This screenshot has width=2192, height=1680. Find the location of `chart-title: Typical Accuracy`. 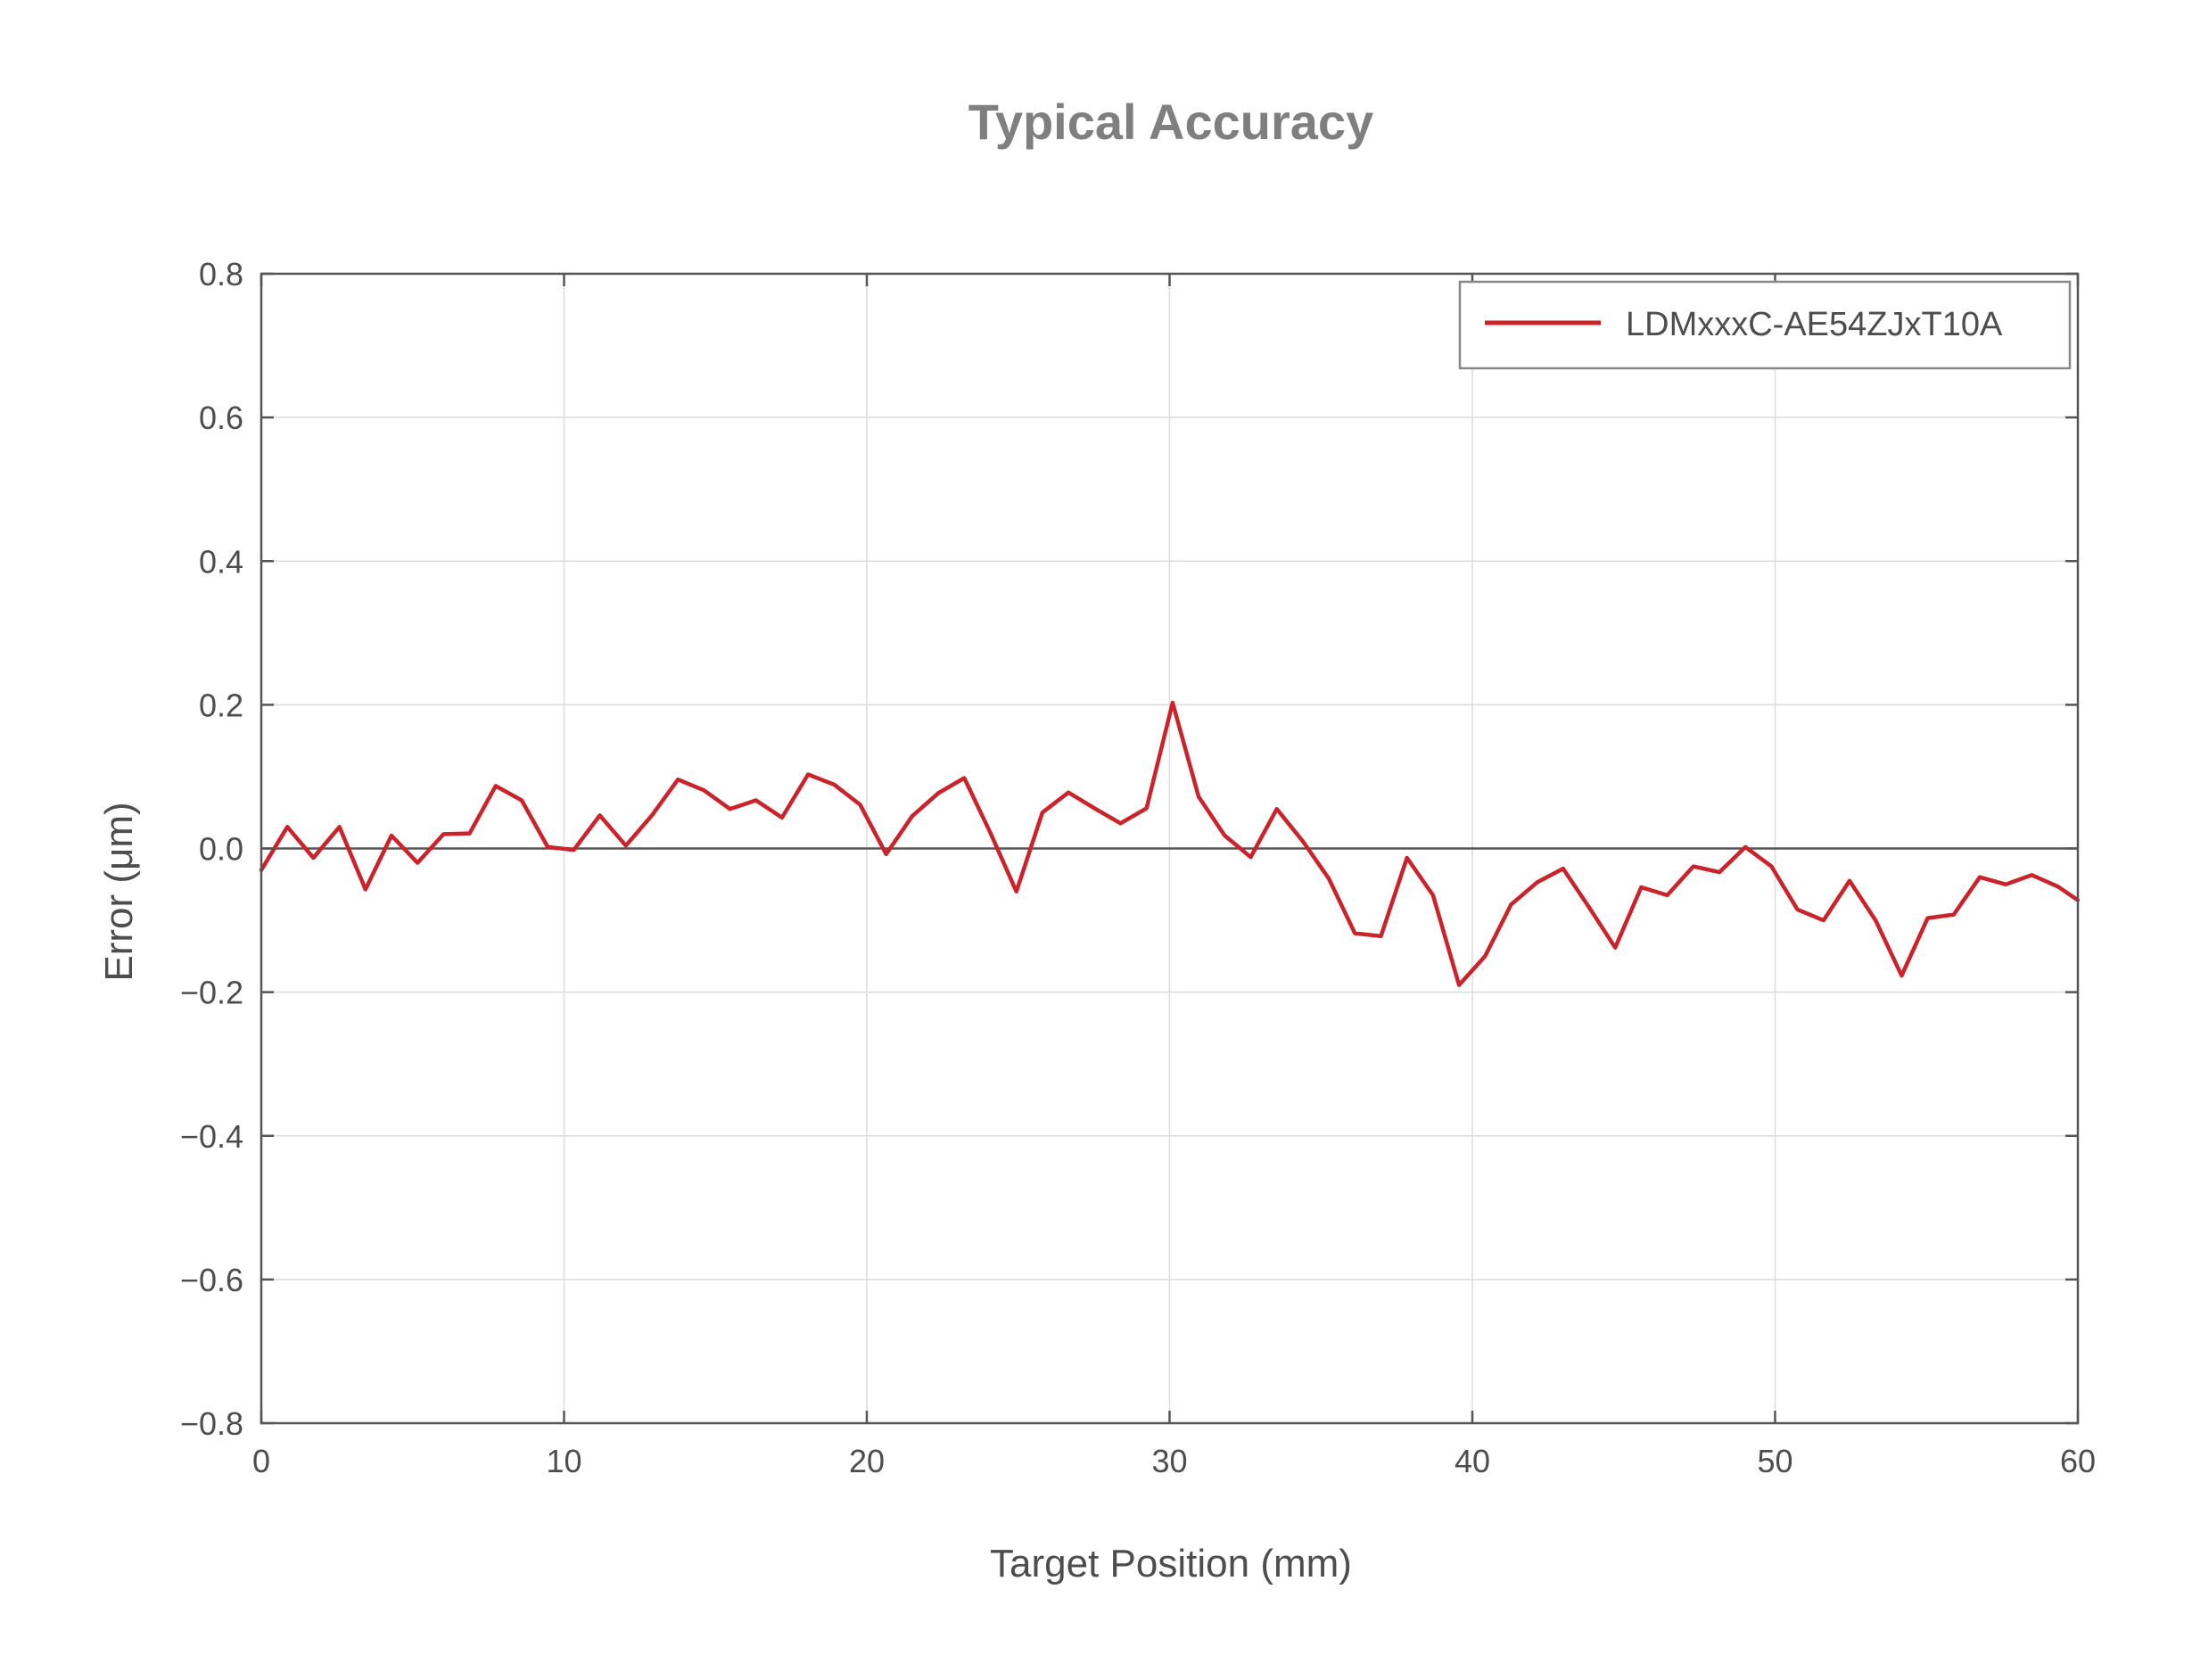

chart-title: Typical Accuracy is located at coordinates (1170, 122).